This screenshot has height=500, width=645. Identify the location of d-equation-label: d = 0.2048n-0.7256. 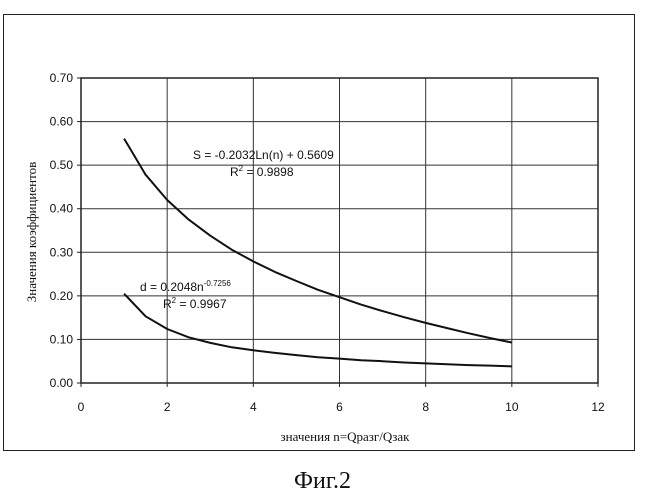
(185, 286).